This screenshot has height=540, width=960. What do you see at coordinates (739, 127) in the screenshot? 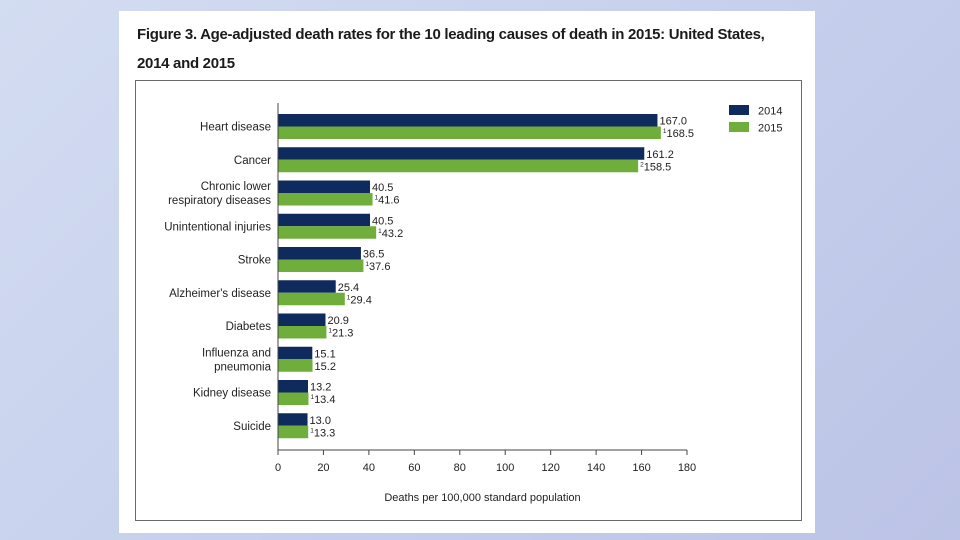
I see `legend-swatch-2015` at bounding box center [739, 127].